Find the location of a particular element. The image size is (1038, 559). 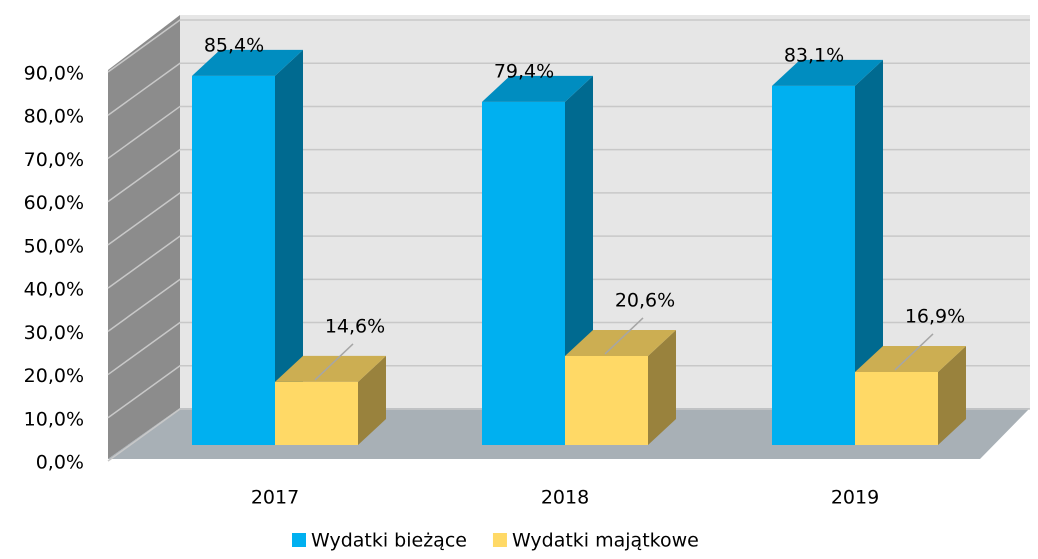

side-wall is located at coordinates (144, 237).